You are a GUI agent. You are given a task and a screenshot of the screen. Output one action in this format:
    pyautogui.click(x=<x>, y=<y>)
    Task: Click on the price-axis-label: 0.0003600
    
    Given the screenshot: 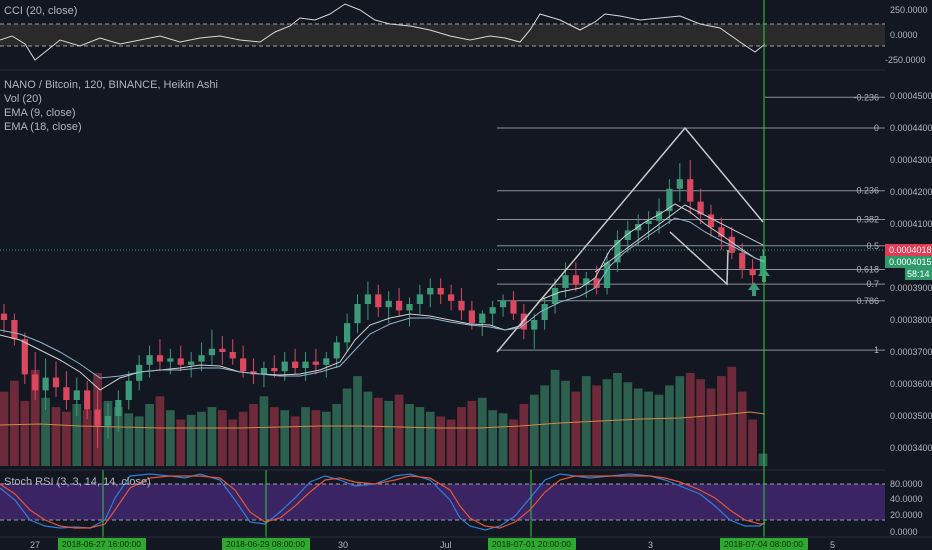 What is the action you would take?
    pyautogui.click(x=911, y=384)
    